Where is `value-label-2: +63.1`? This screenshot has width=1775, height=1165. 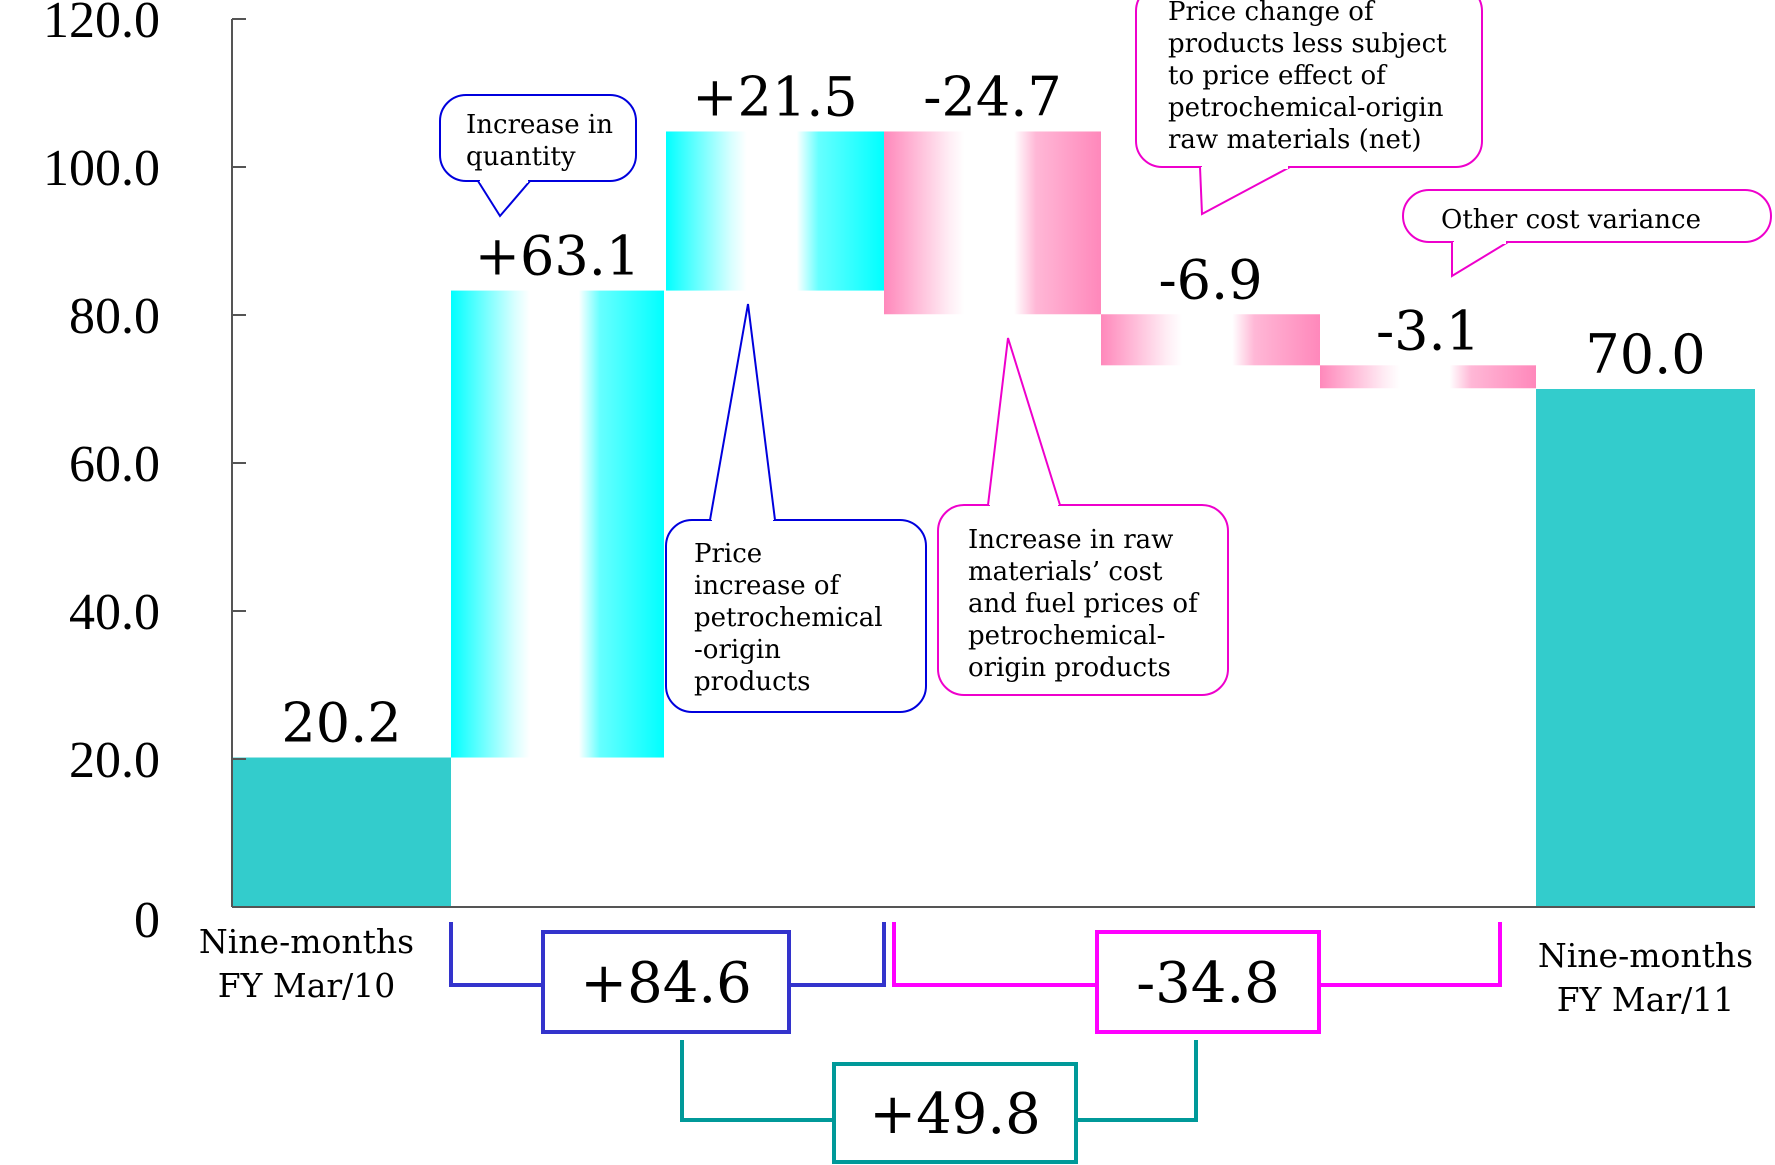
value-label-2: +63.1 is located at coordinates (557, 256).